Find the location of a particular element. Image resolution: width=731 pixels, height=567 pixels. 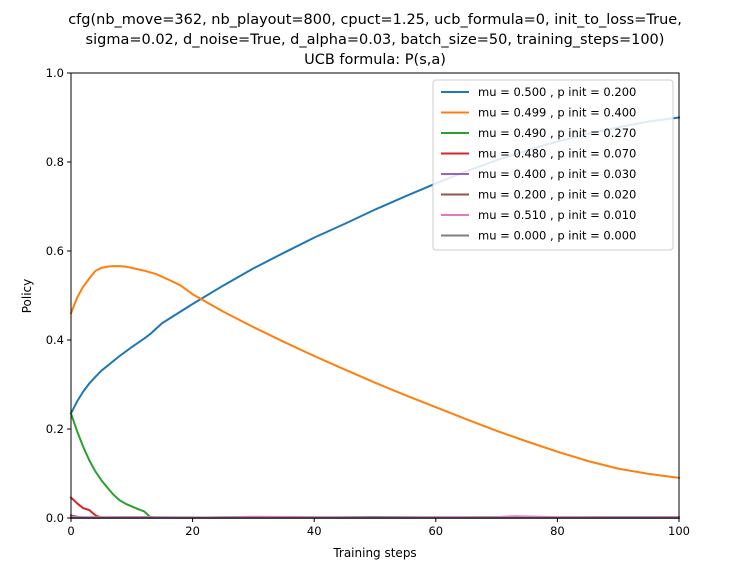

title-line-3: UCB formula: P(s,a) is located at coordinates (375, 60).